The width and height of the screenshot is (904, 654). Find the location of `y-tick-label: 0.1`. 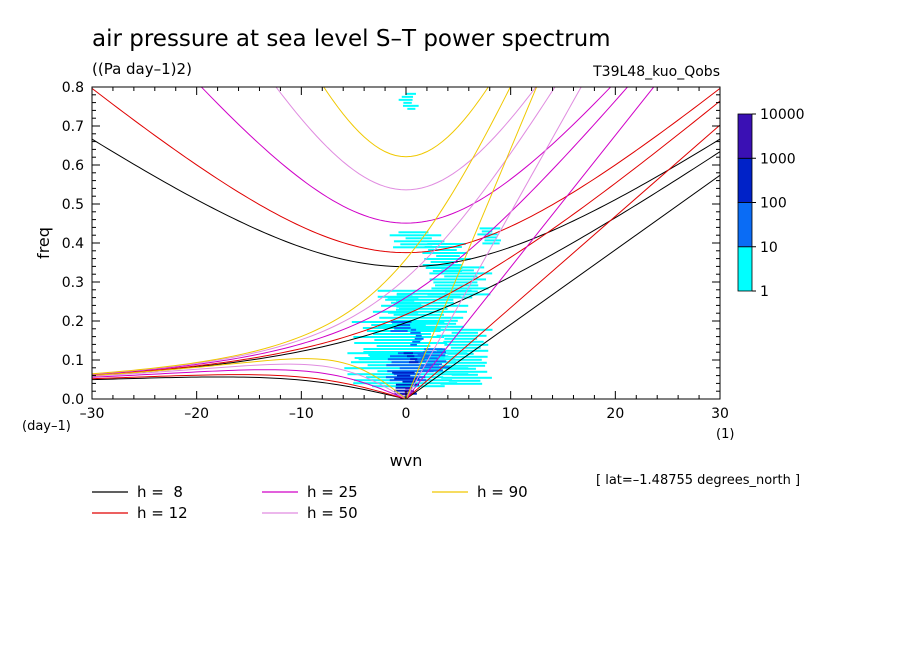

y-tick-label: 0.1 is located at coordinates (73, 361).